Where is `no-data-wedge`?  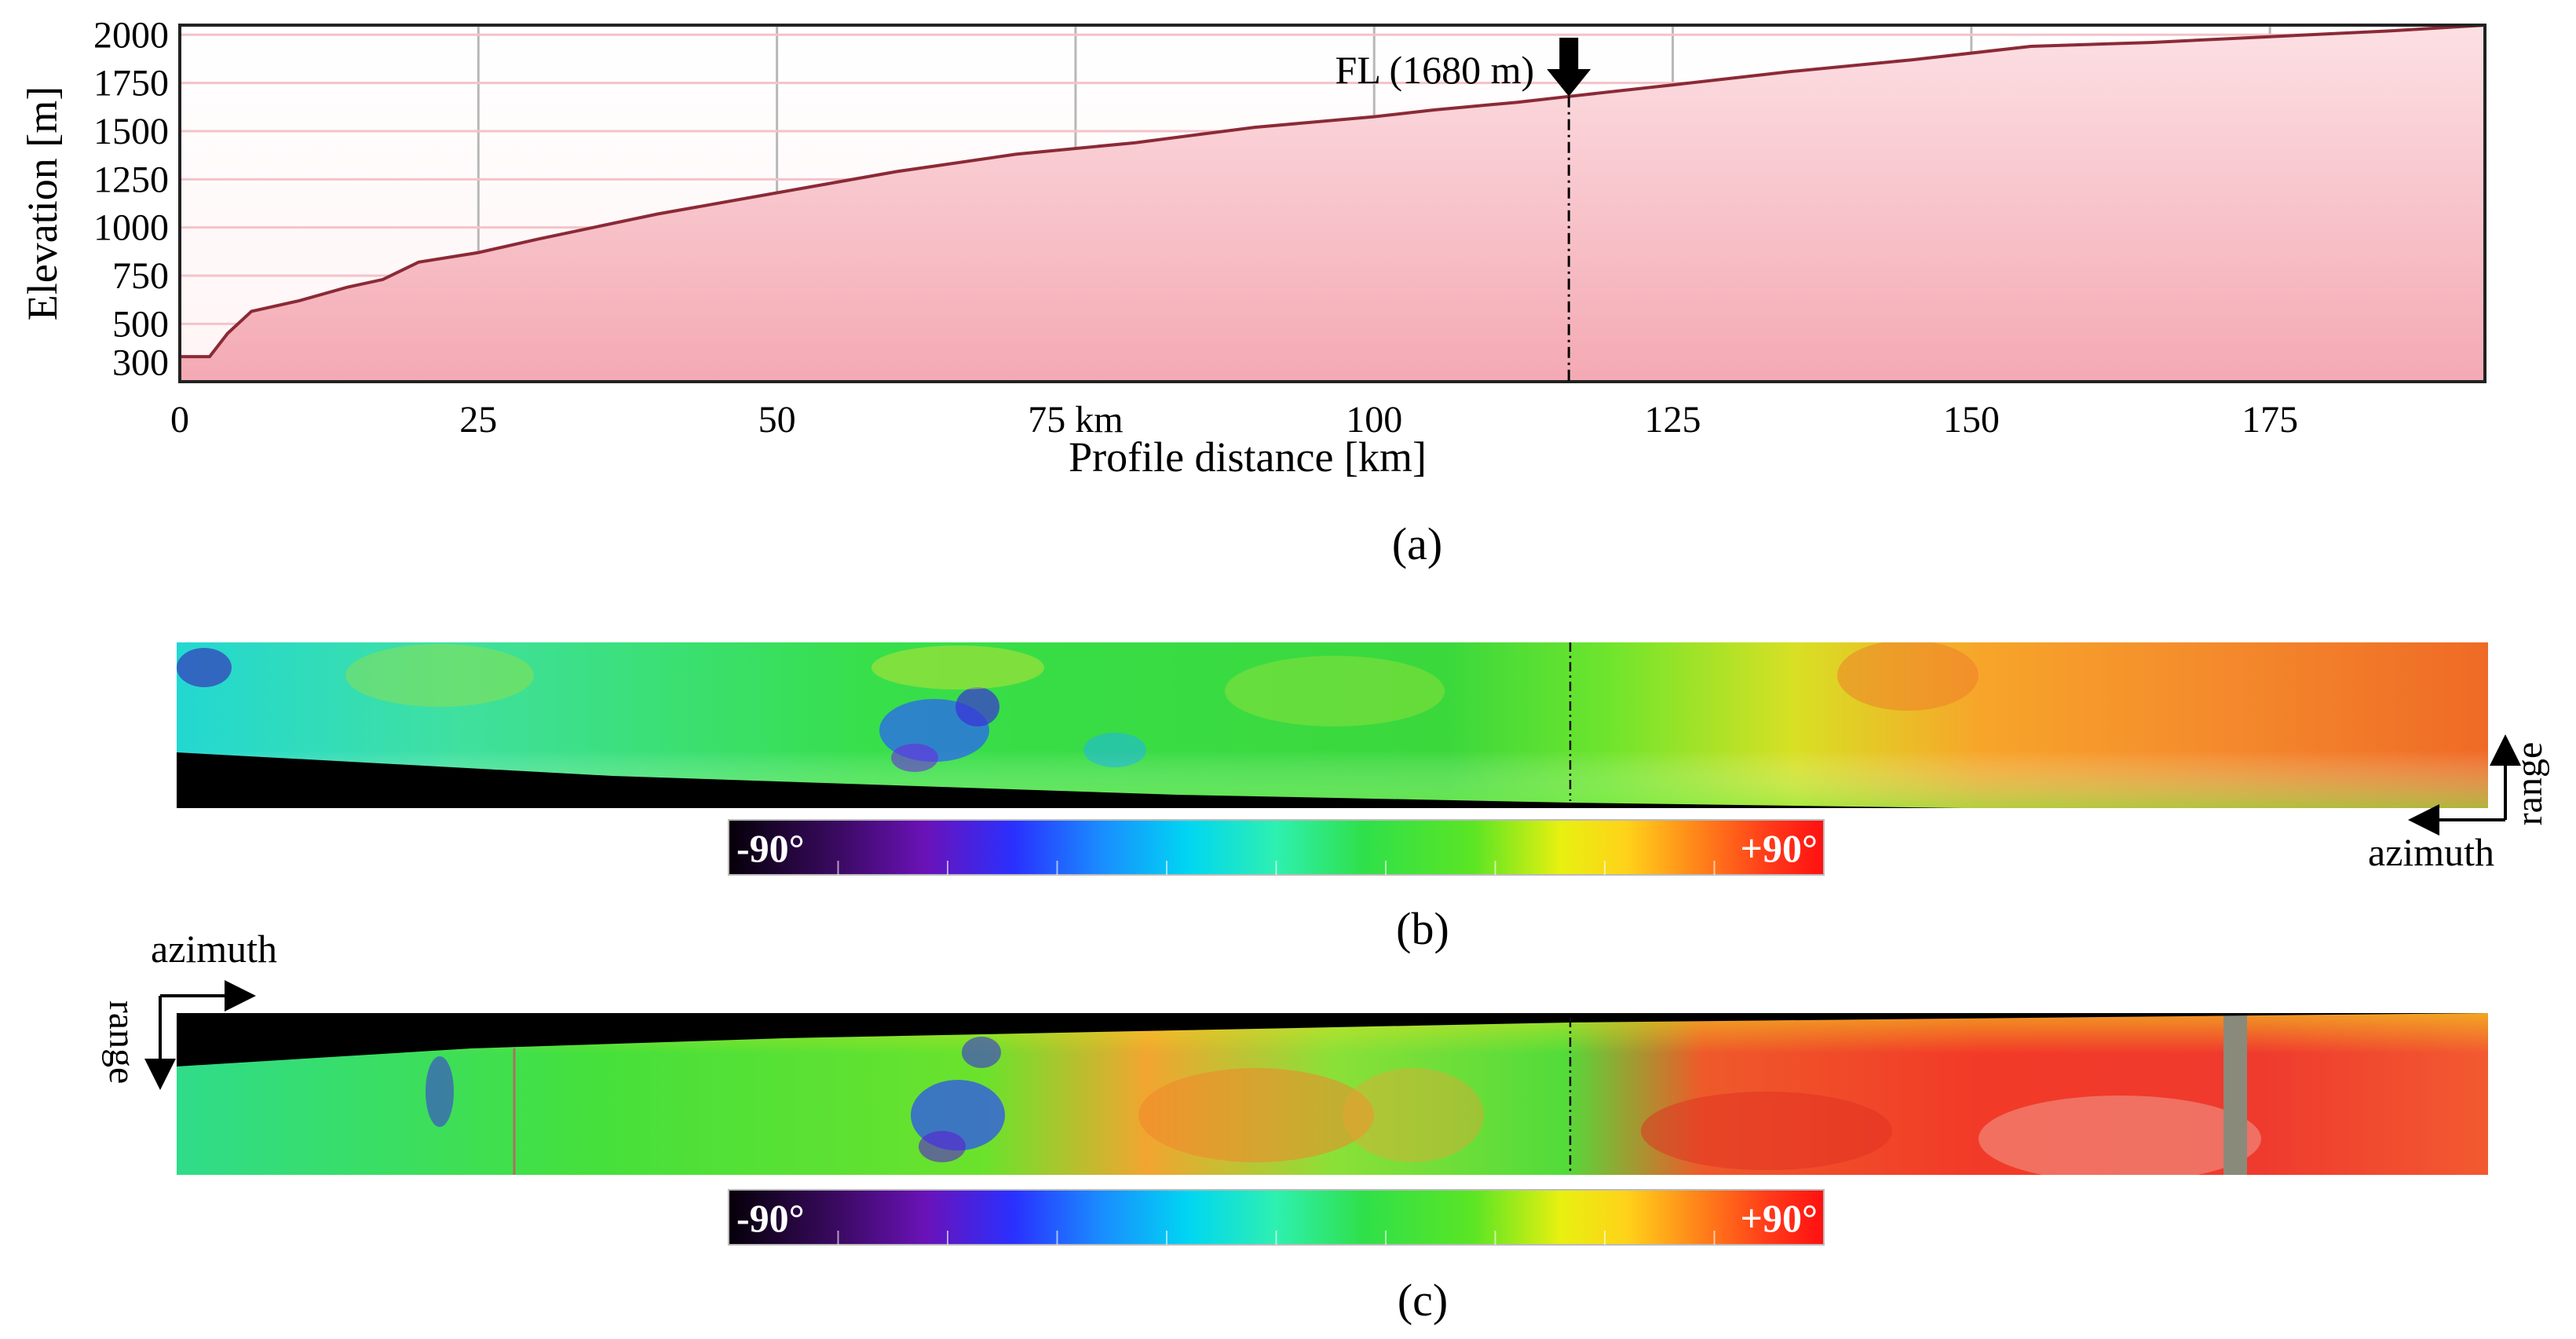
no-data-wedge is located at coordinates (1070, 780).